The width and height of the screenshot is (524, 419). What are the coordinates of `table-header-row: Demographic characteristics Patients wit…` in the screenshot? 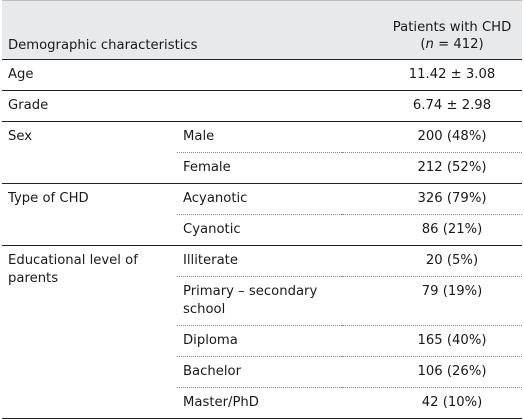 It's located at (262, 30).